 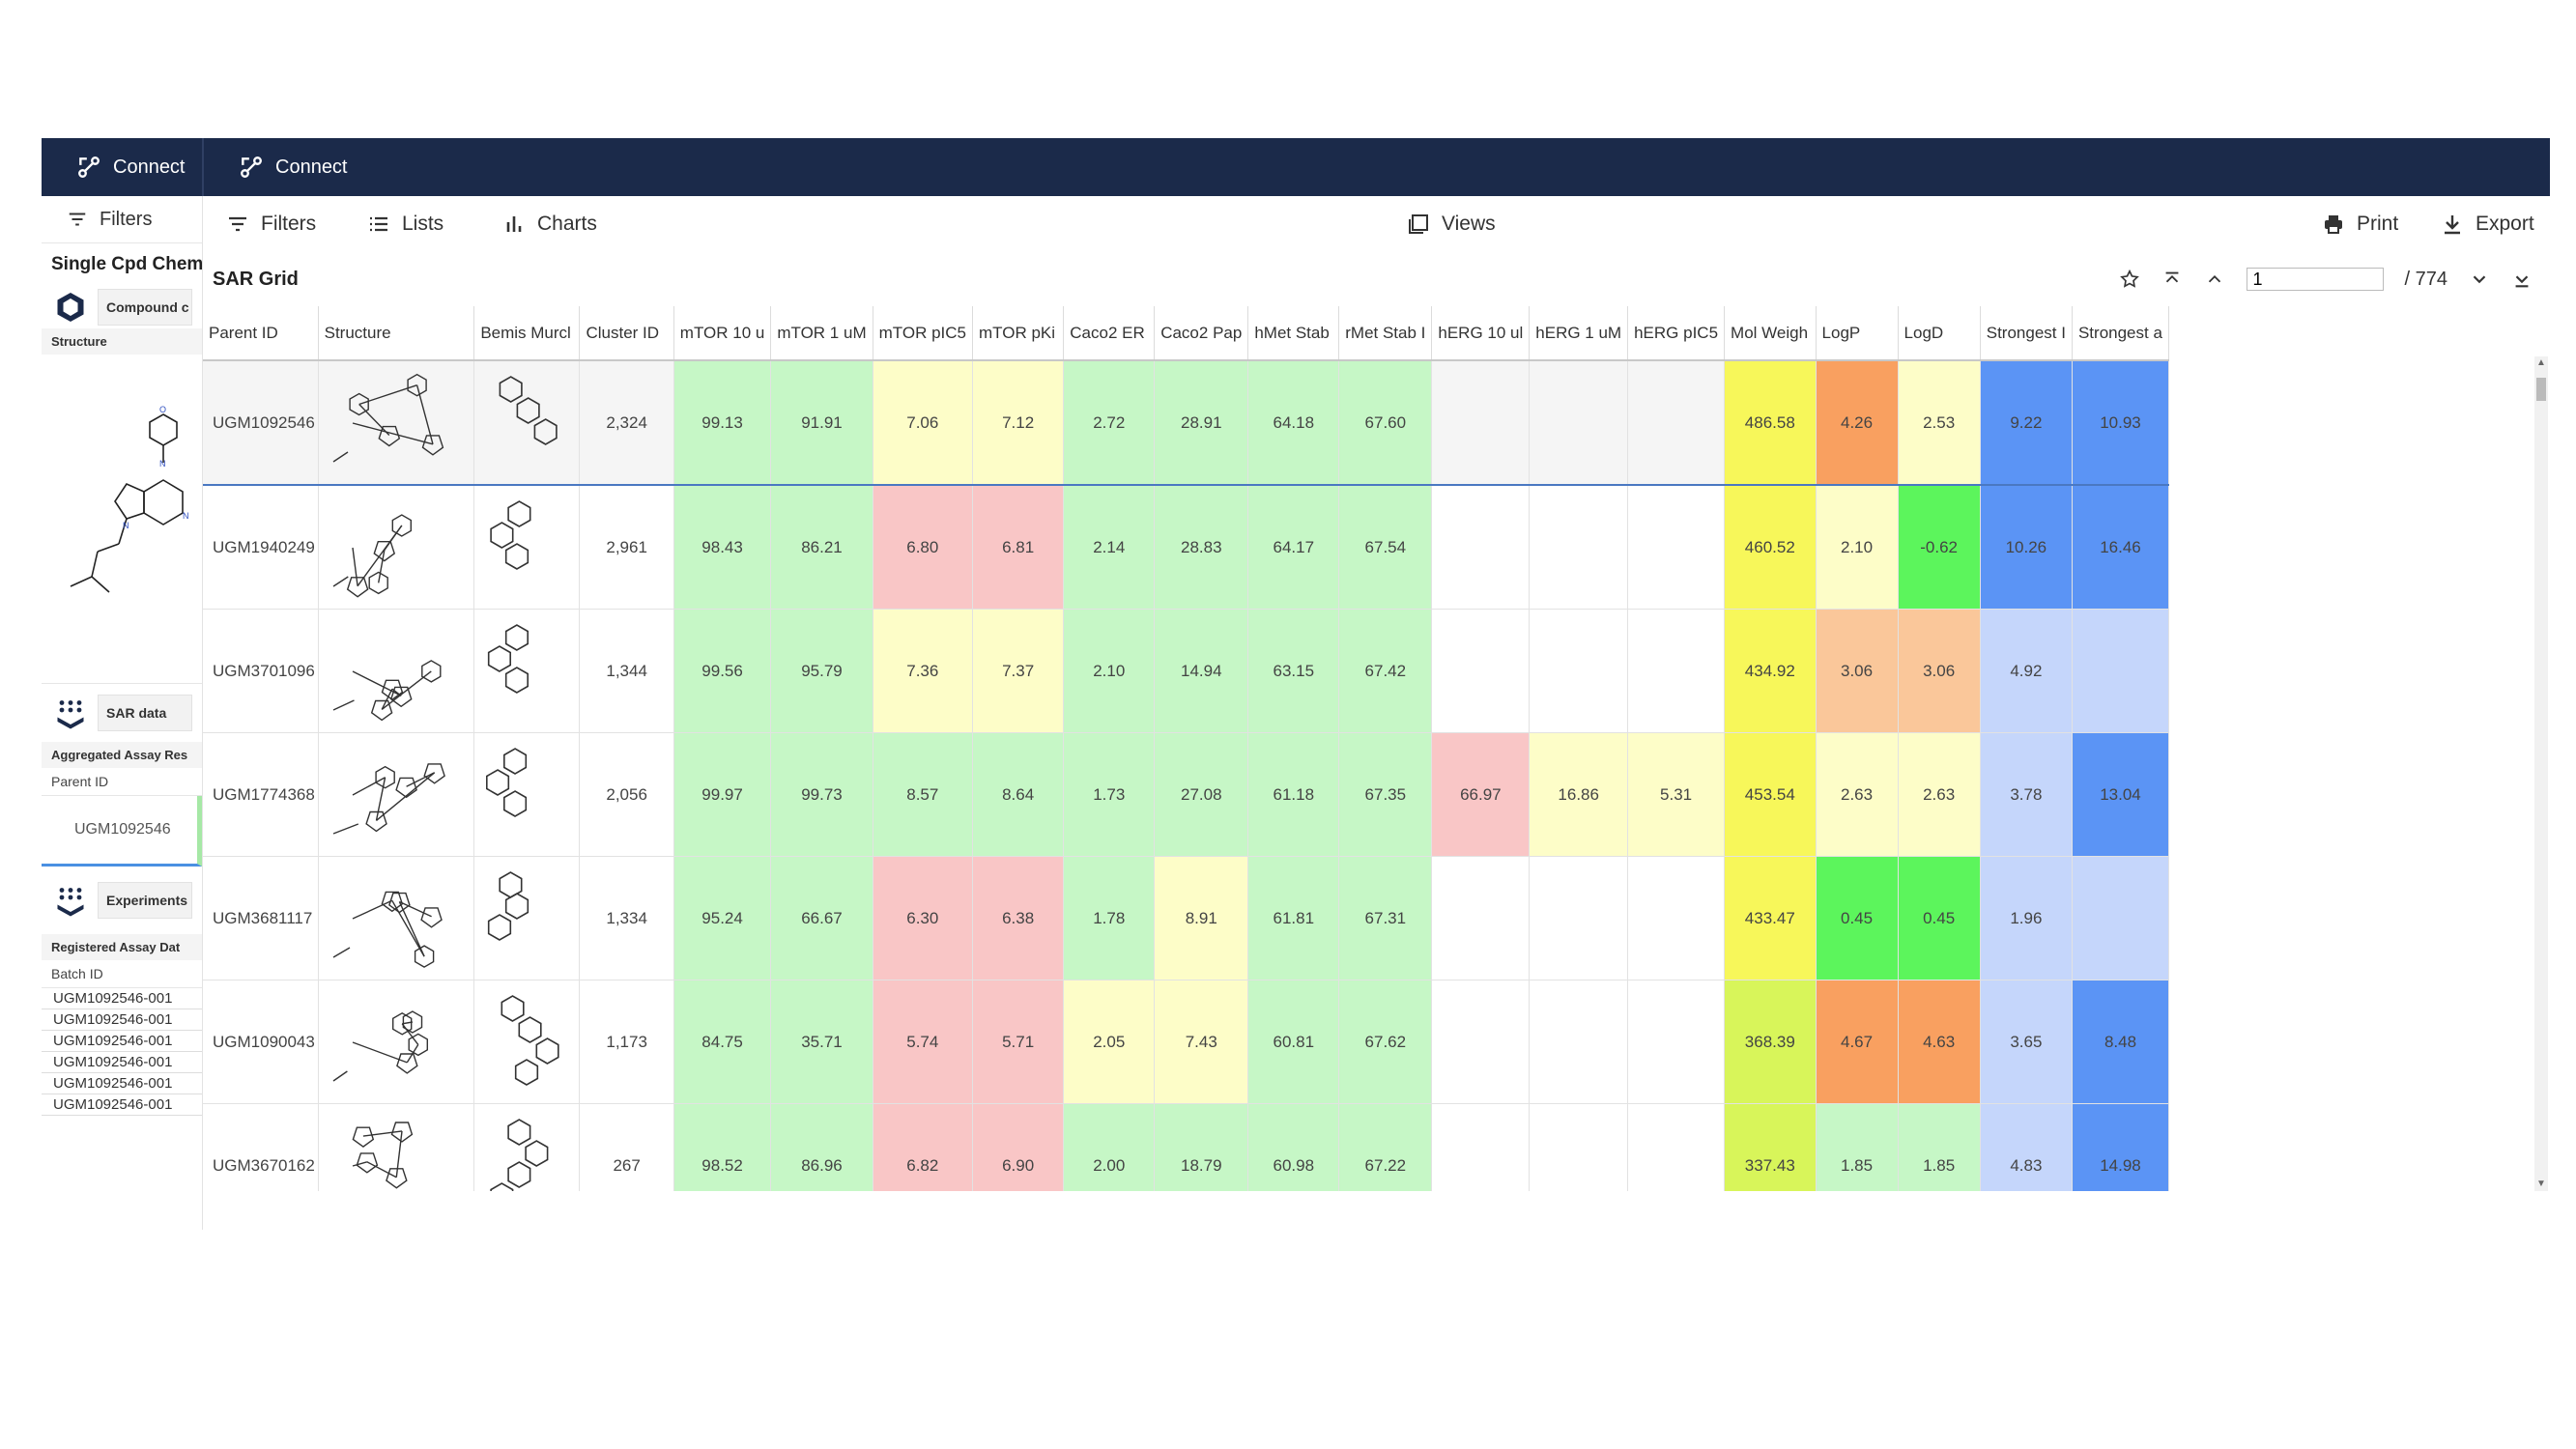 What do you see at coordinates (723, 1147) in the screenshot?
I see `data-cell: 98.52` at bounding box center [723, 1147].